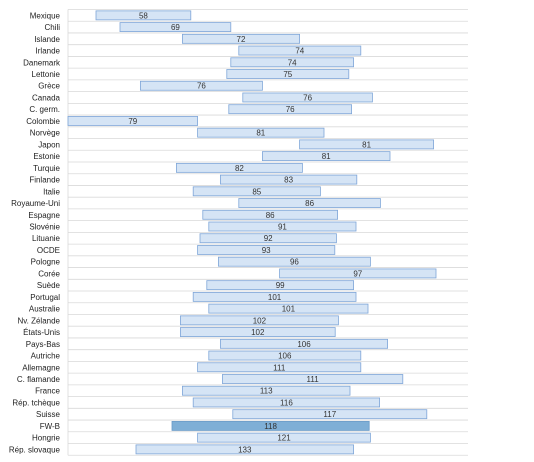 This screenshot has height=462, width=534. Describe the element at coordinates (41, 332) in the screenshot. I see `category-label: États-Unis` at that location.